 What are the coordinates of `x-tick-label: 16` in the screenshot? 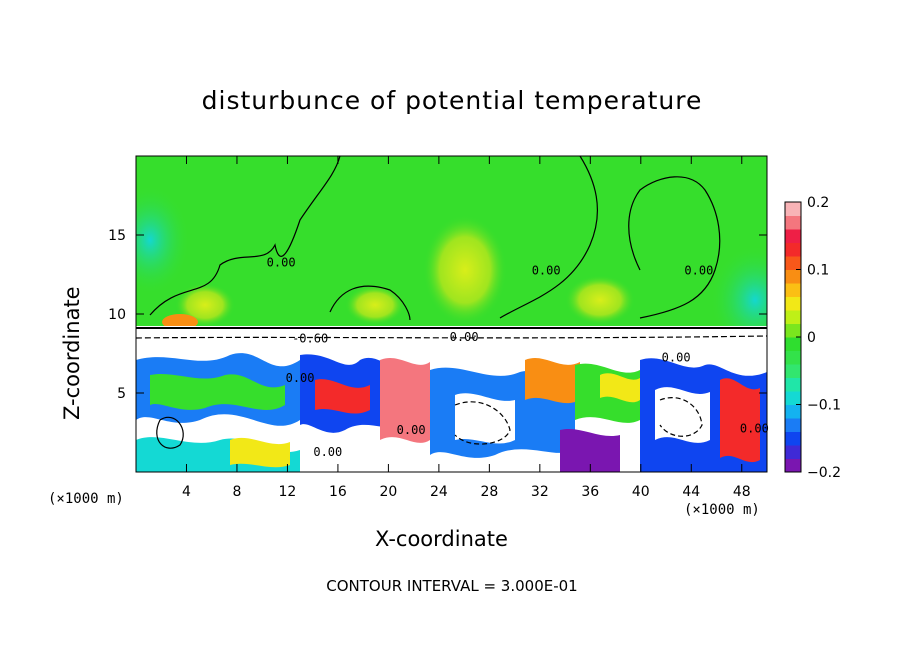 It's located at (338, 492).